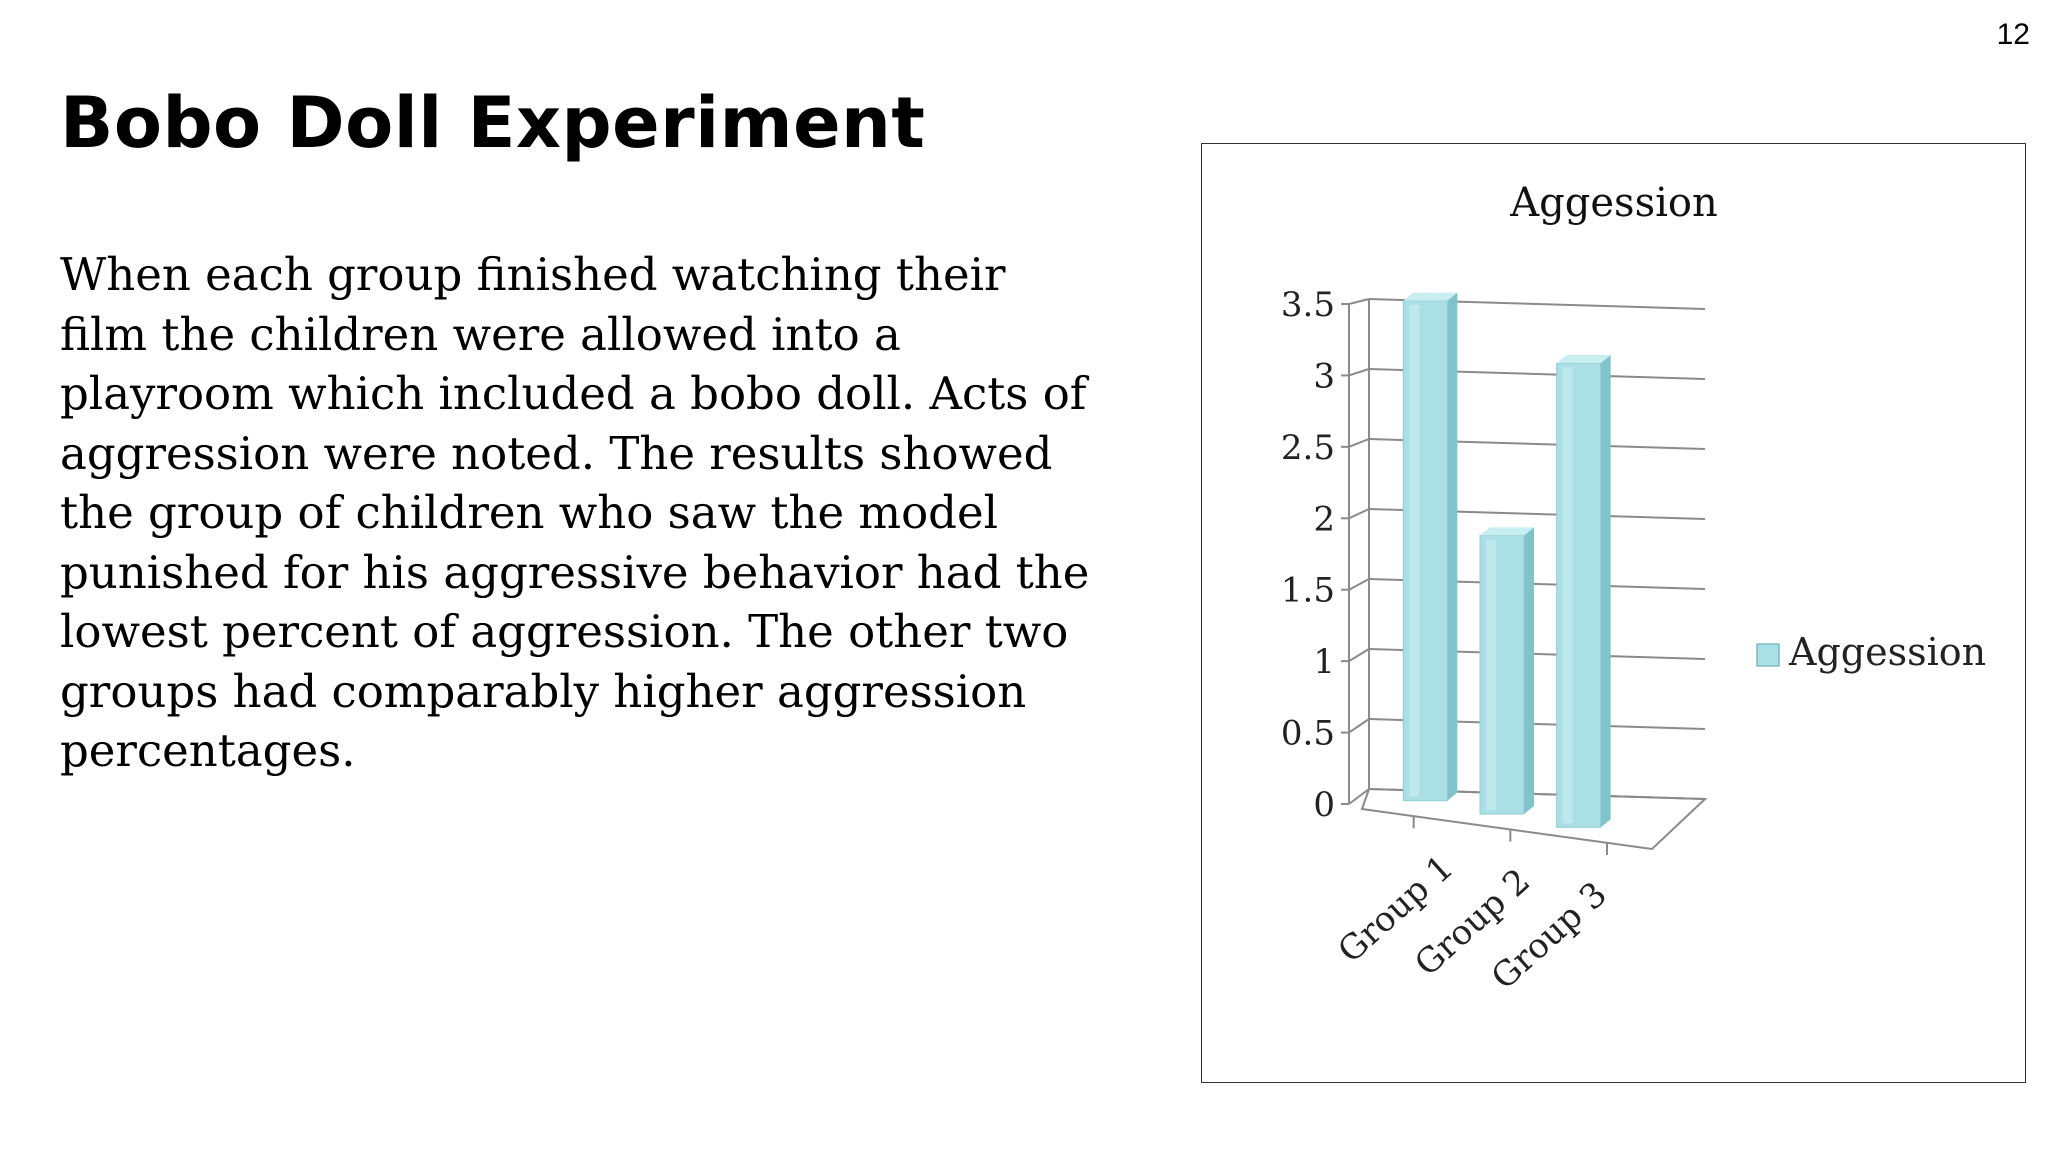 The image size is (2048, 1163). What do you see at coordinates (1324, 805) in the screenshot?
I see `y-tick-label: 0` at bounding box center [1324, 805].